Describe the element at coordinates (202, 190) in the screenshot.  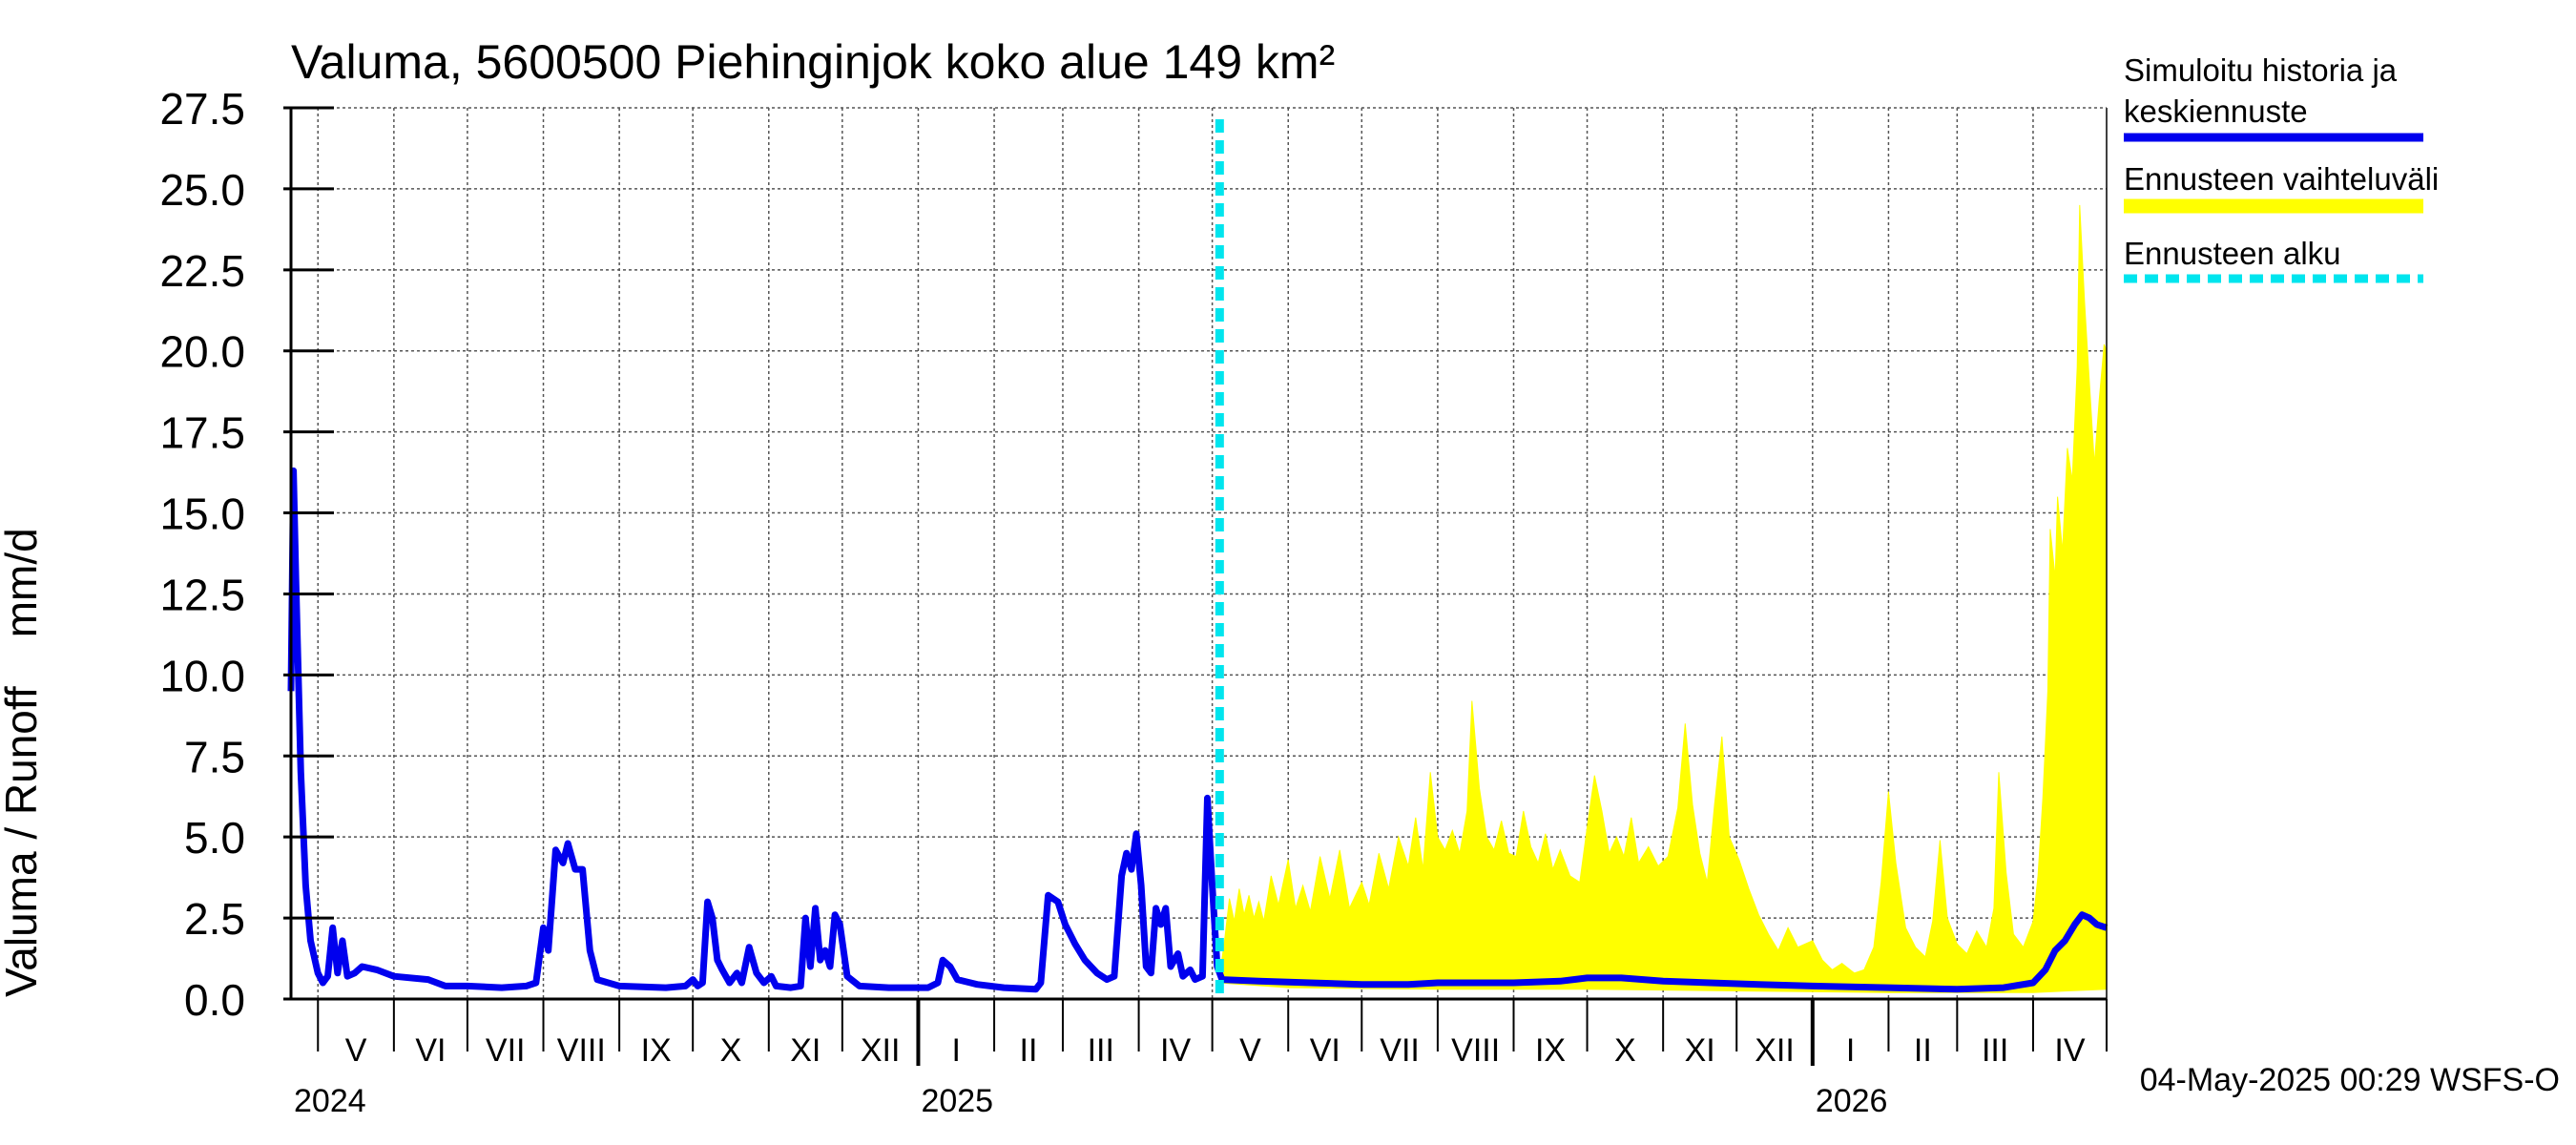
I see `y-tick-label: 25.0` at that location.